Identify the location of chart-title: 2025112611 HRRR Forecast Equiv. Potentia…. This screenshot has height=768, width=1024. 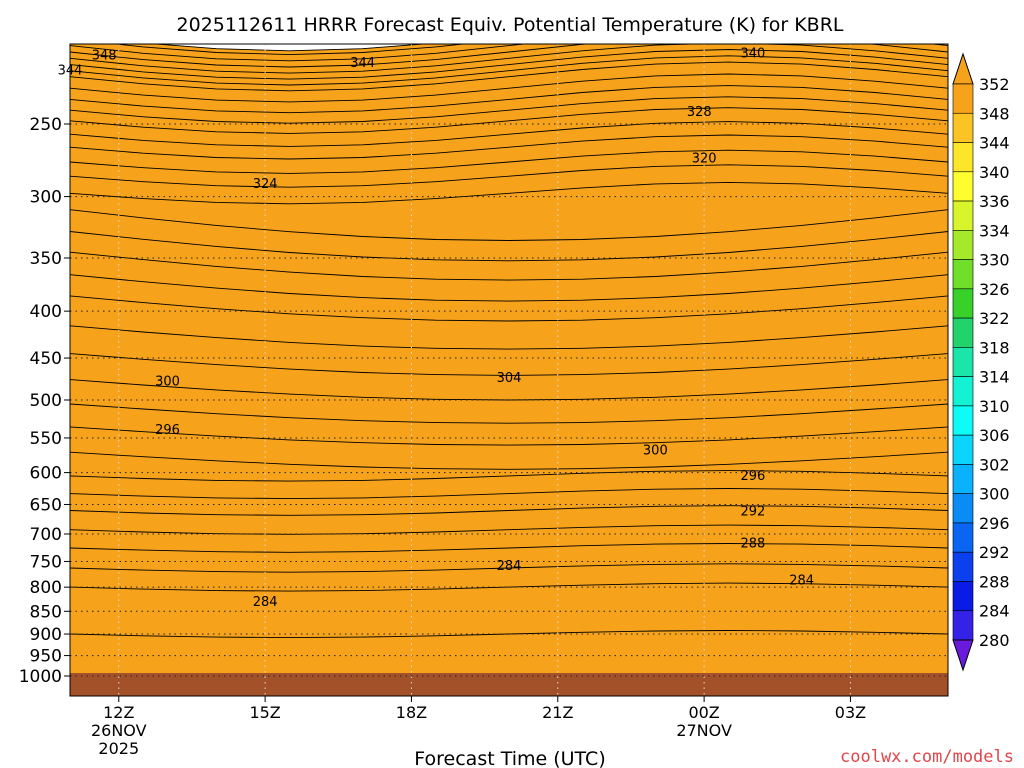
(510, 25).